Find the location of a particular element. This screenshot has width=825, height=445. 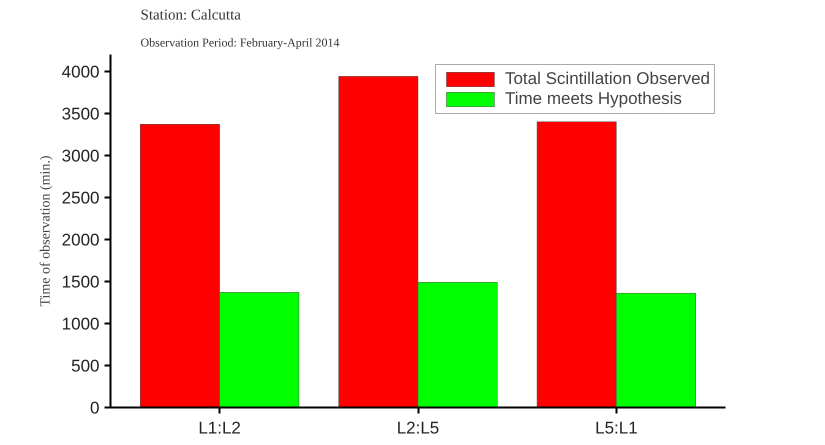

y-tick-label: 1500 is located at coordinates (81, 282).